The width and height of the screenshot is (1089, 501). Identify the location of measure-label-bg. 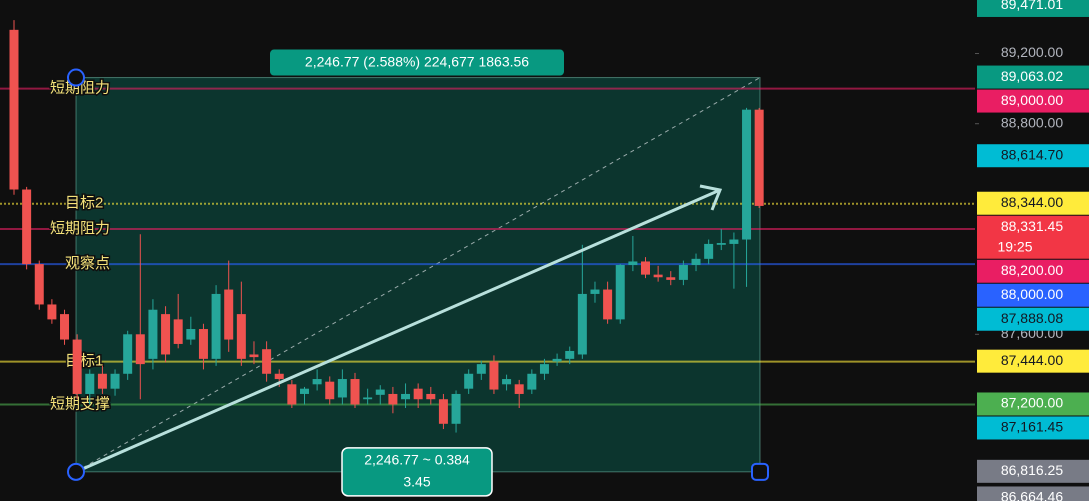
(417, 62).